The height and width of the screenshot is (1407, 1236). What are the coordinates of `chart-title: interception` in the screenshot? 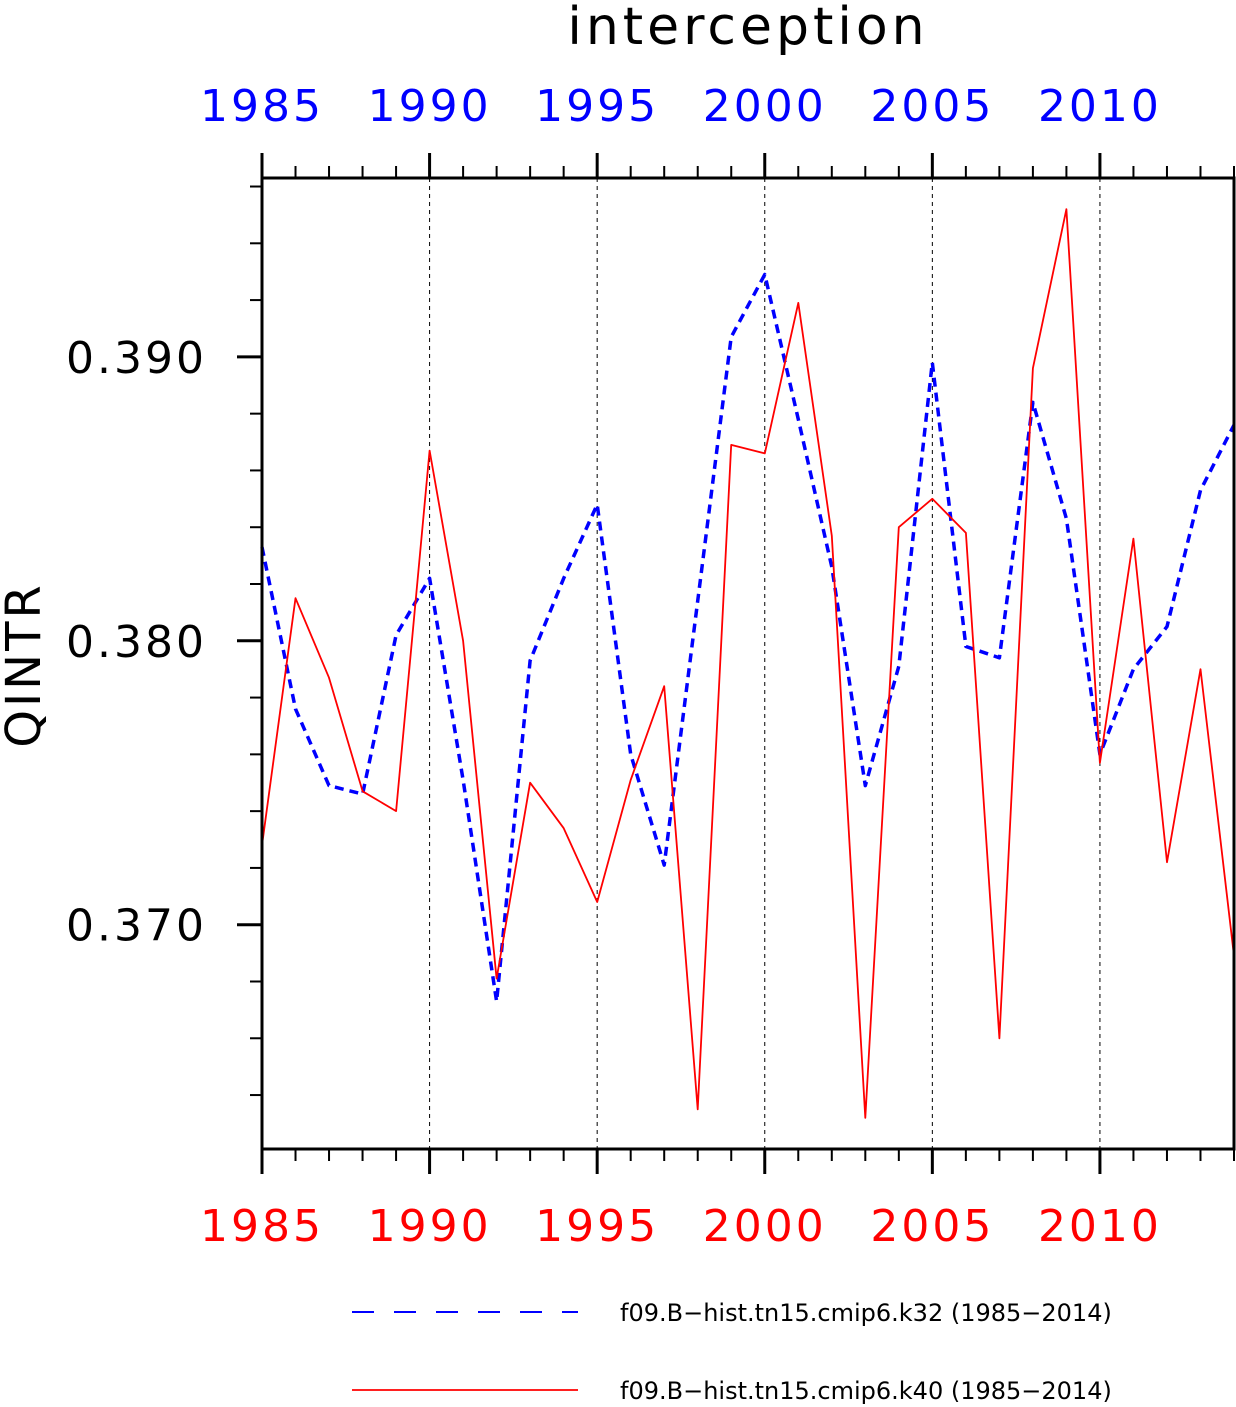 It's located at (747, 28).